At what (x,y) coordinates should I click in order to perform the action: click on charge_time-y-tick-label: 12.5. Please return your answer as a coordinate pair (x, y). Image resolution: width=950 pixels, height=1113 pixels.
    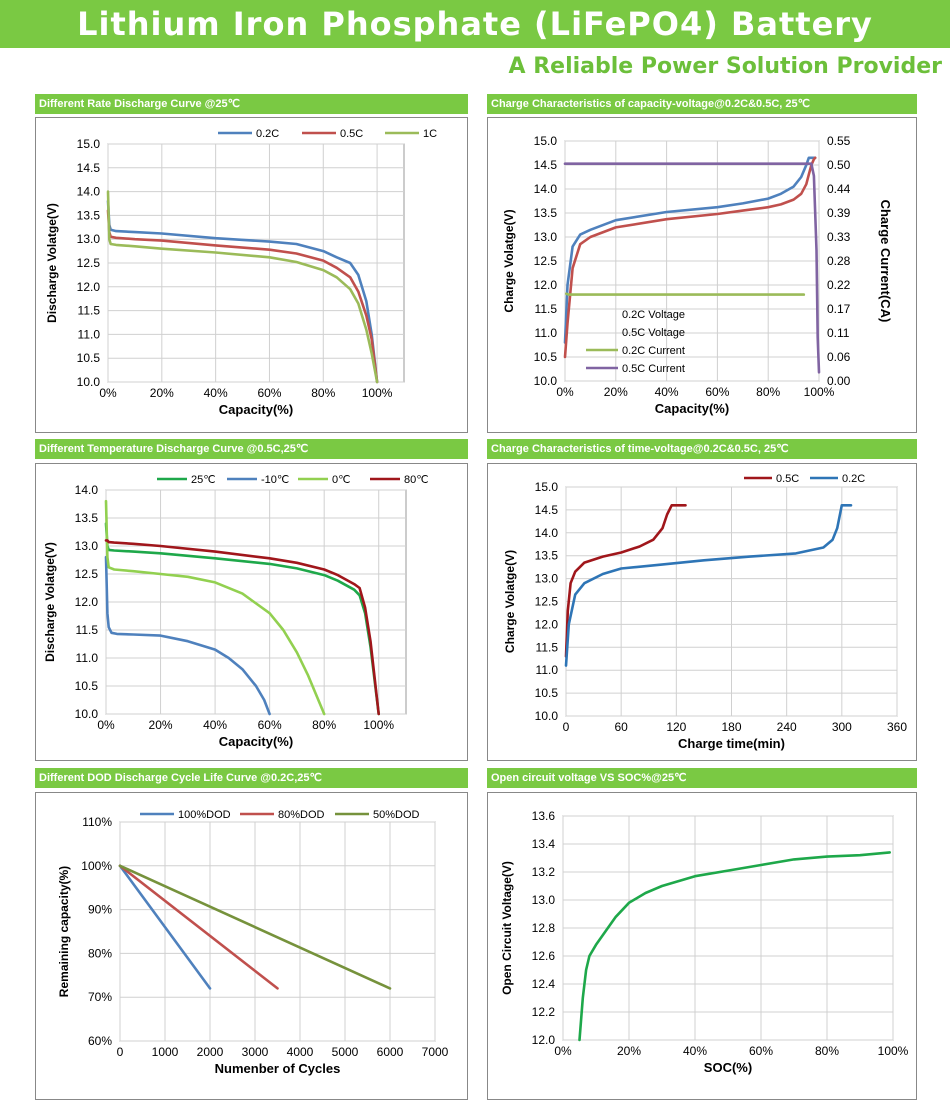
    Looking at the image, I should click on (547, 602).